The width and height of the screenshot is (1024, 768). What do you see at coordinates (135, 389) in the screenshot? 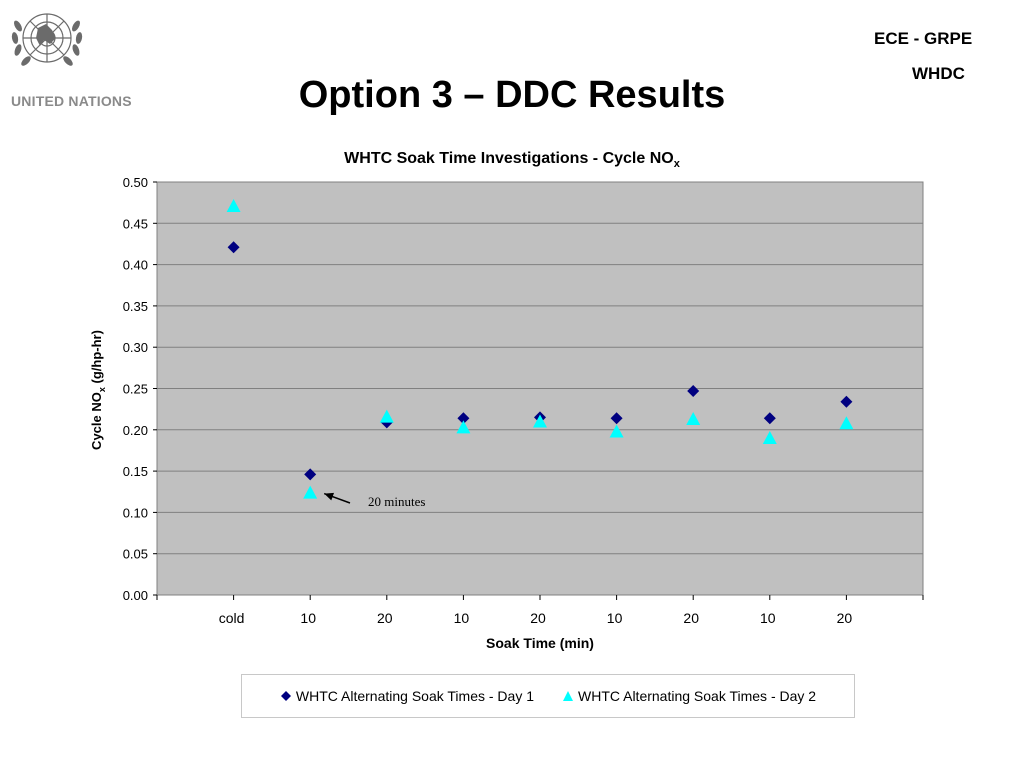
I see `y-tick-label: 0.25` at bounding box center [135, 389].